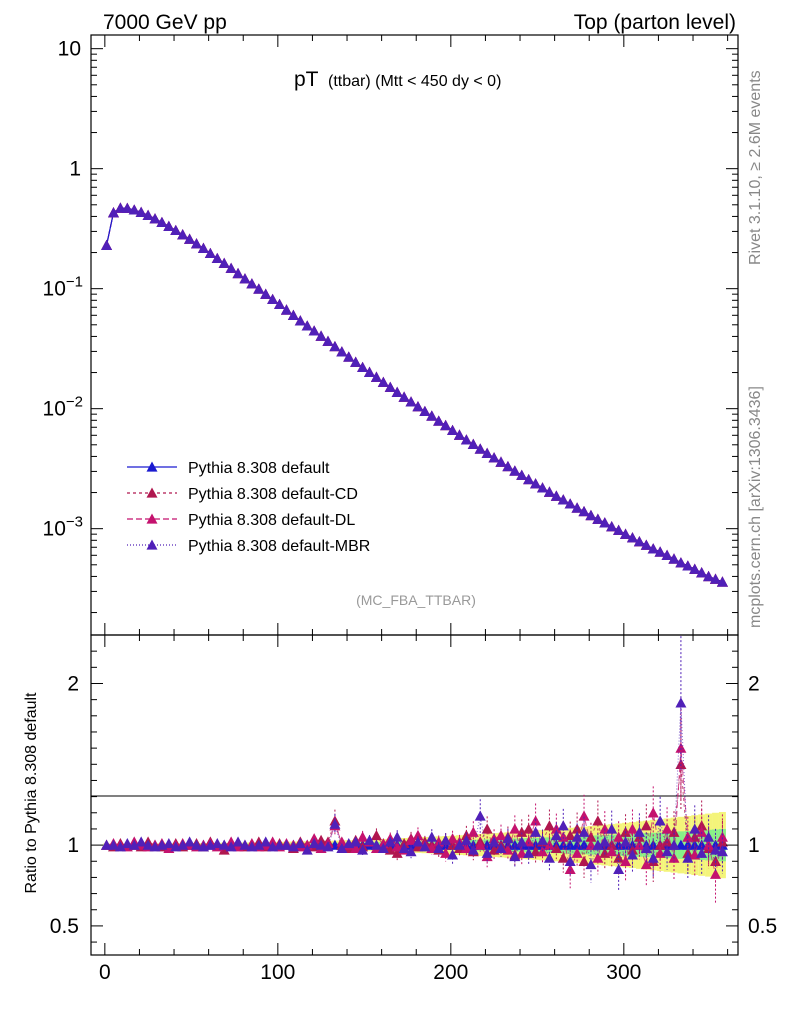 The image size is (786, 1029). What do you see at coordinates (414, 81) in the screenshot?
I see `plot-title-sub: (ttbar) (Mtt < 450 dy < 0)` at bounding box center [414, 81].